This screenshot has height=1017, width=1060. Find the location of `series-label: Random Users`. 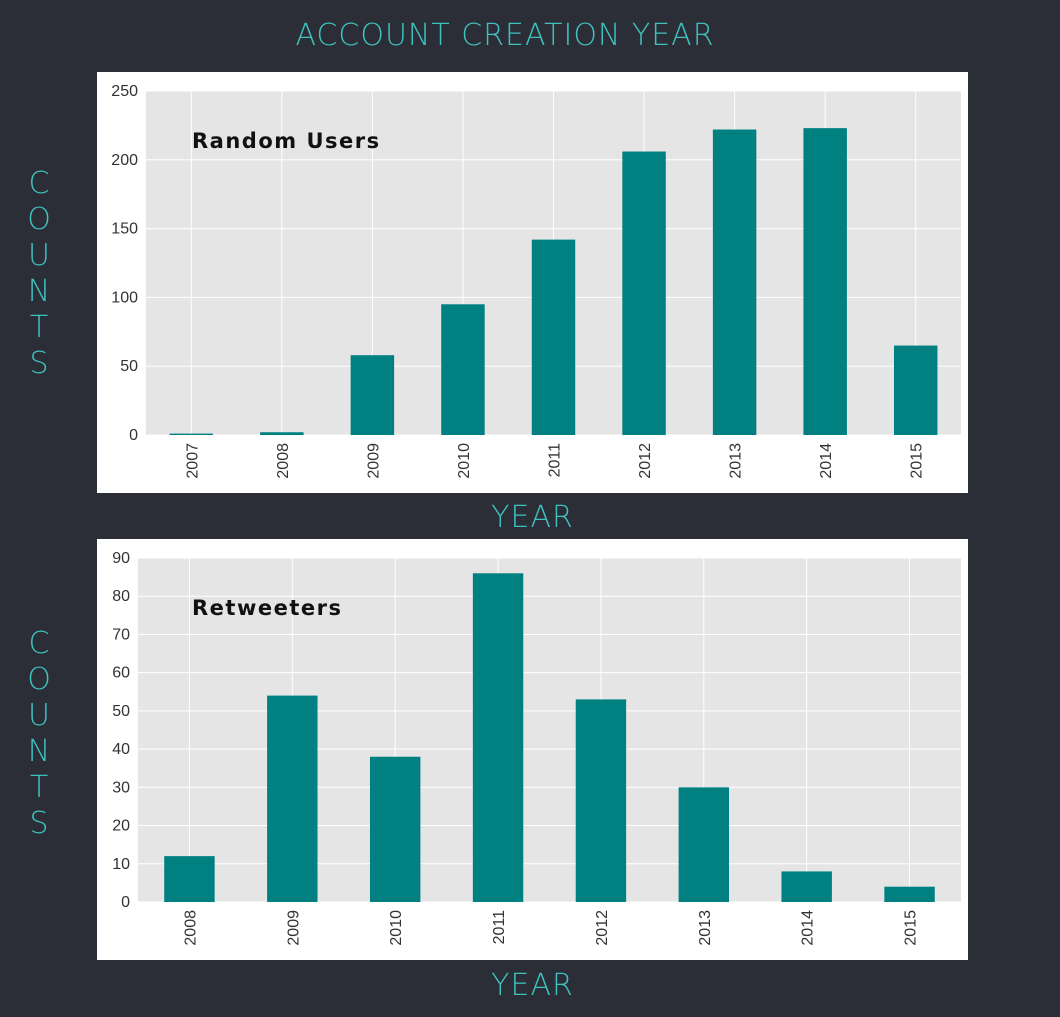

series-label: Random Users is located at coordinates (286, 141).